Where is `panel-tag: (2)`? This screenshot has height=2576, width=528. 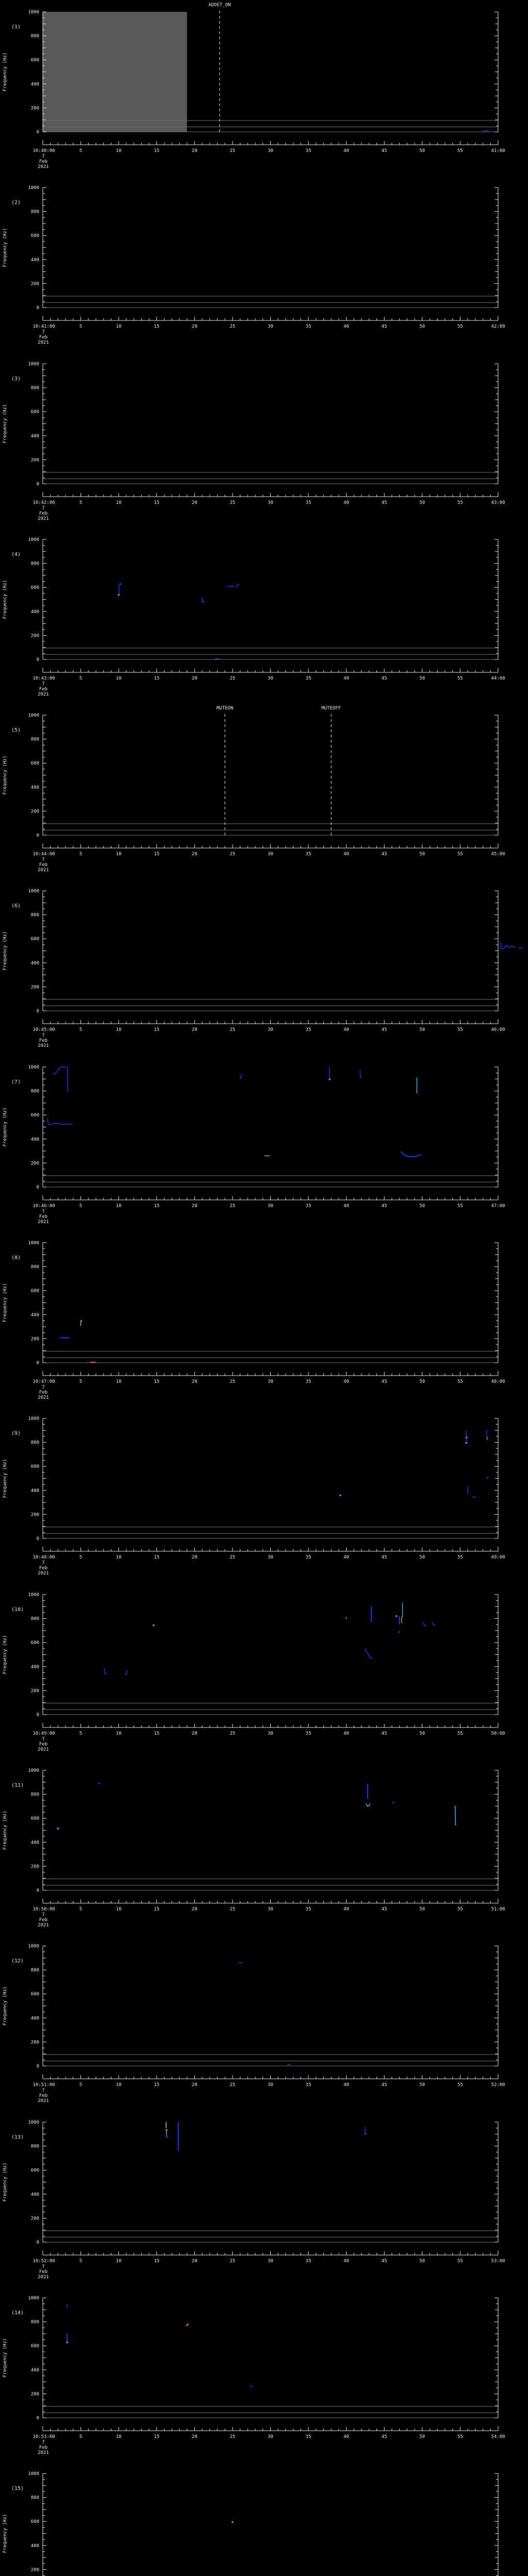 panel-tag: (2) is located at coordinates (16, 203).